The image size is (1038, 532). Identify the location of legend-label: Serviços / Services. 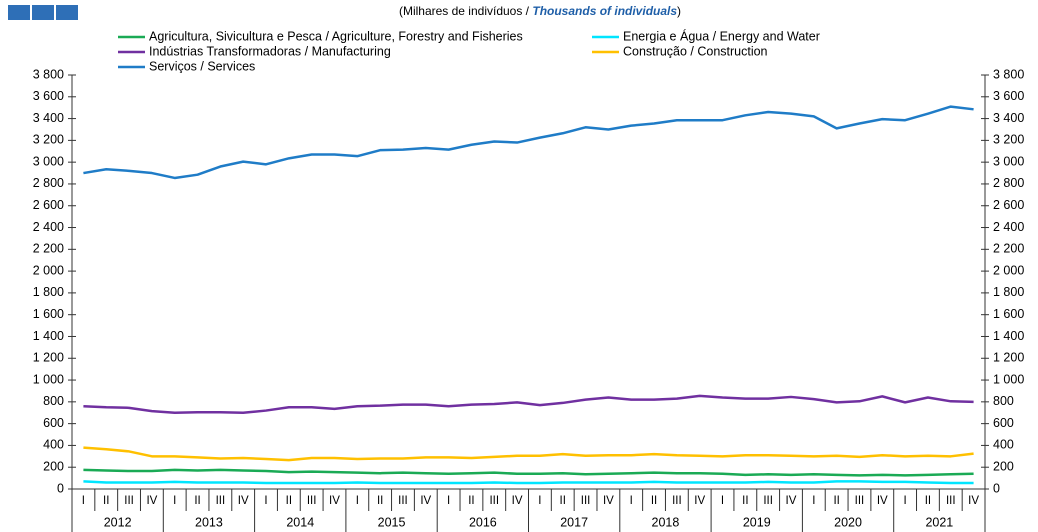
(202, 66).